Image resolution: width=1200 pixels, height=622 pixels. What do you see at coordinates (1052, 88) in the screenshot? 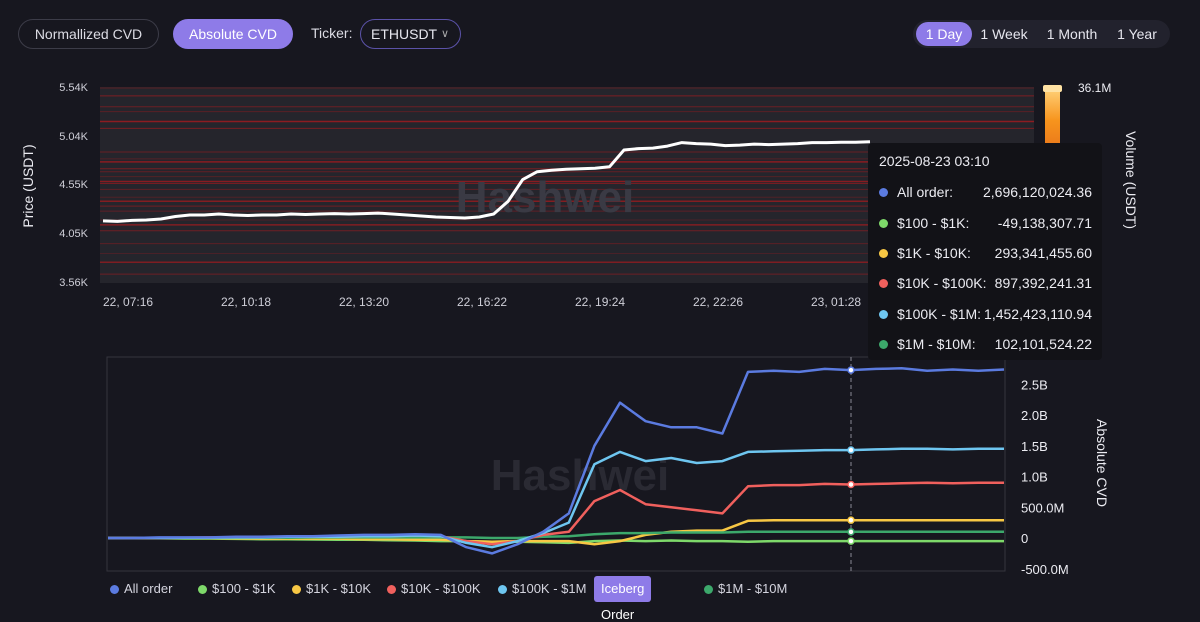
I see `volume-scale-handle` at bounding box center [1052, 88].